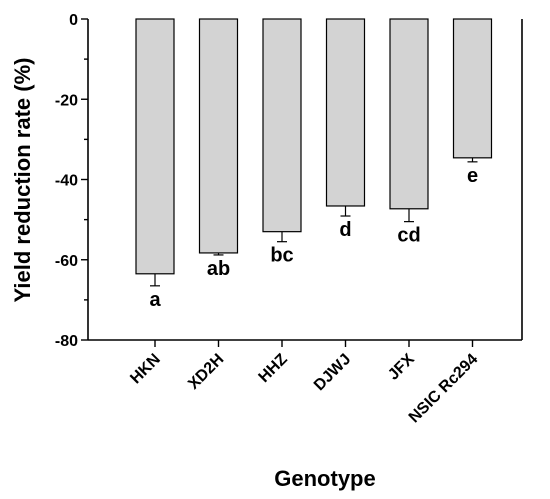 The image size is (550, 499). I want to click on significance-label: ab, so click(218, 269).